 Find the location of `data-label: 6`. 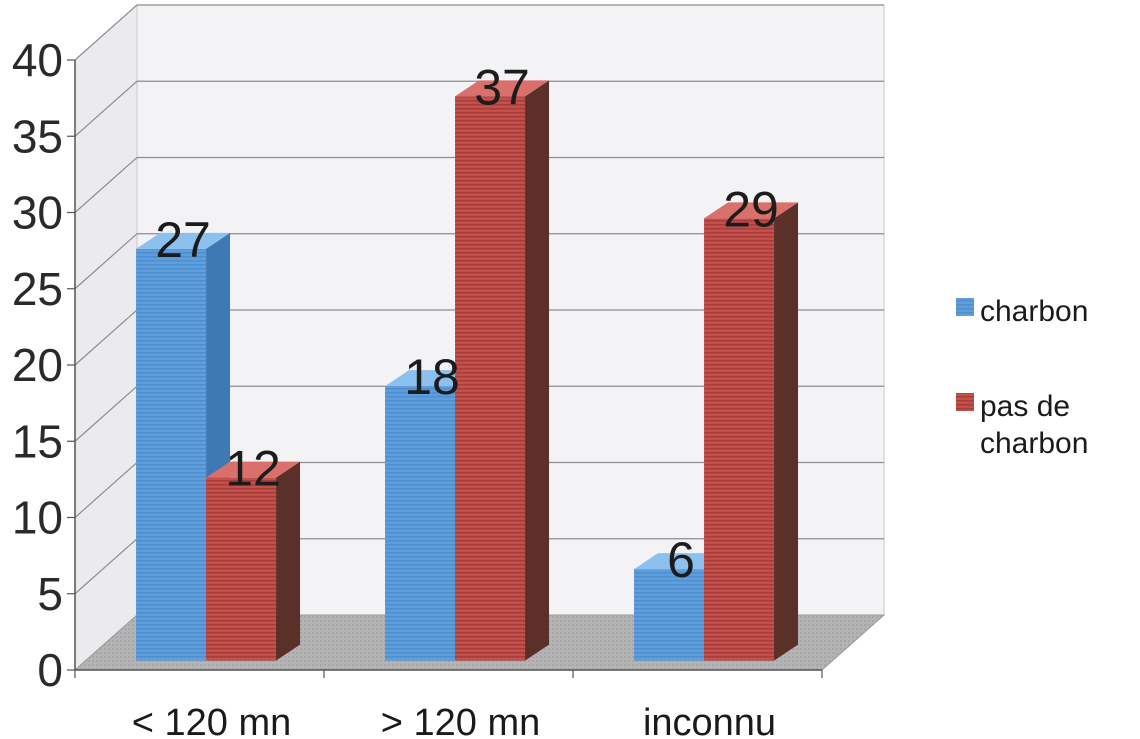

data-label: 6 is located at coordinates (681, 560).